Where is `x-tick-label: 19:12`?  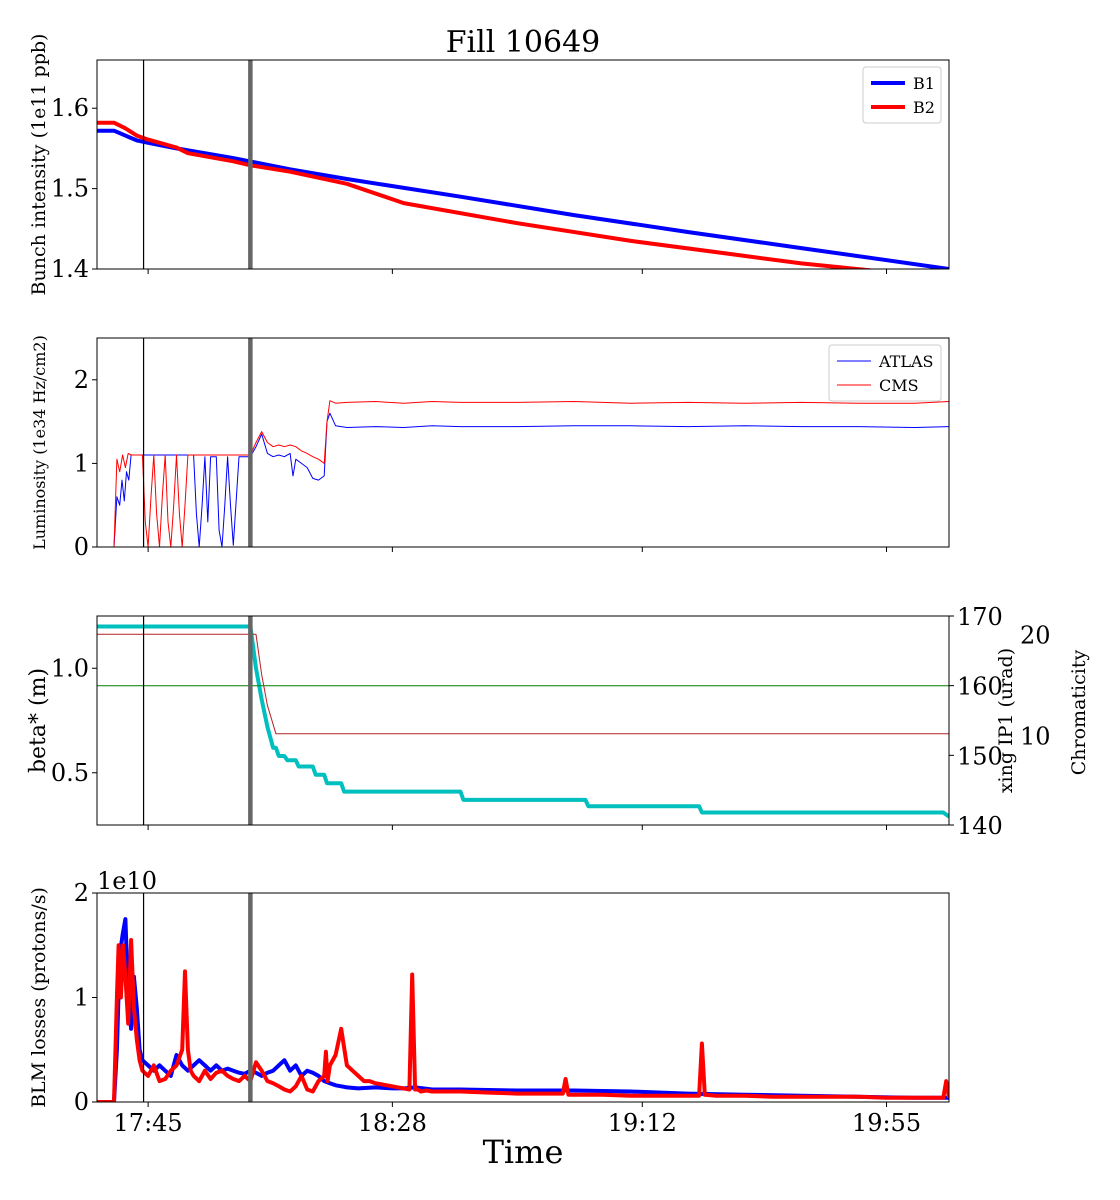 x-tick-label: 19:12 is located at coordinates (642, 1123).